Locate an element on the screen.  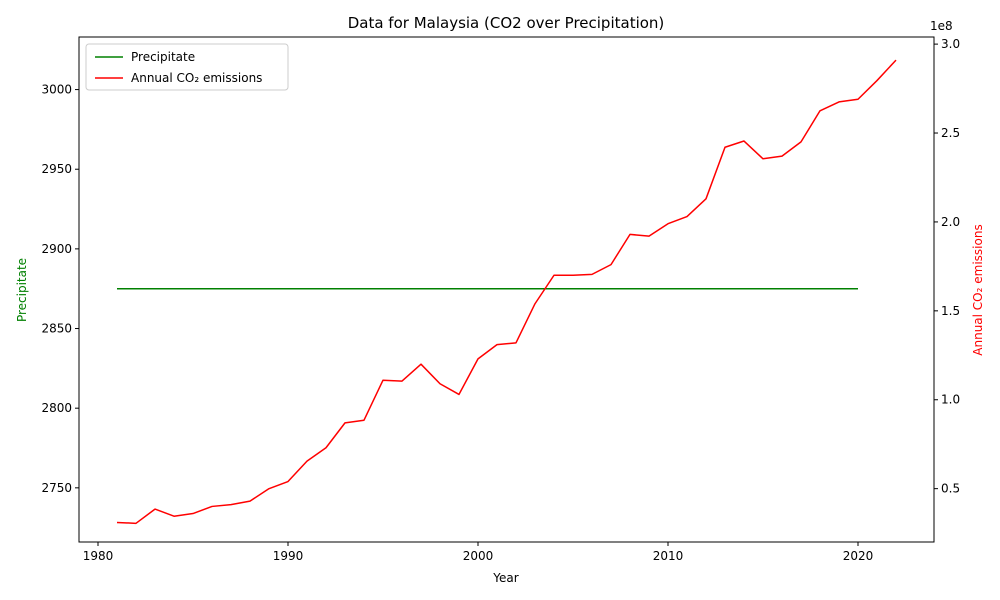
x-tick-label: 2020 is located at coordinates (858, 556).